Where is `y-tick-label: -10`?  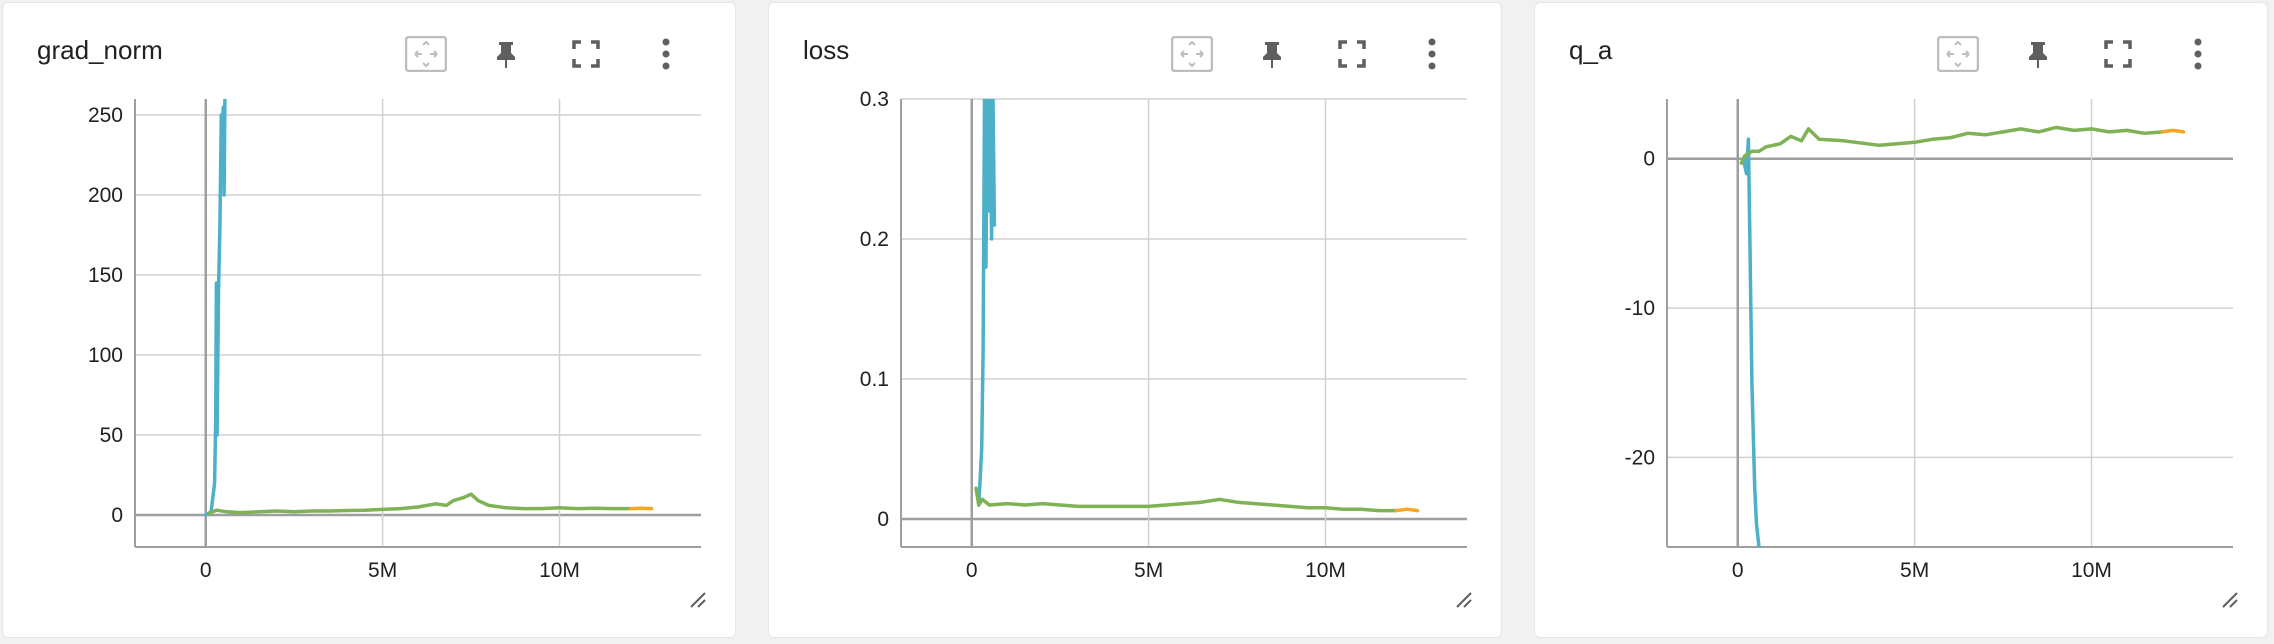
y-tick-label: -10 is located at coordinates (1640, 308).